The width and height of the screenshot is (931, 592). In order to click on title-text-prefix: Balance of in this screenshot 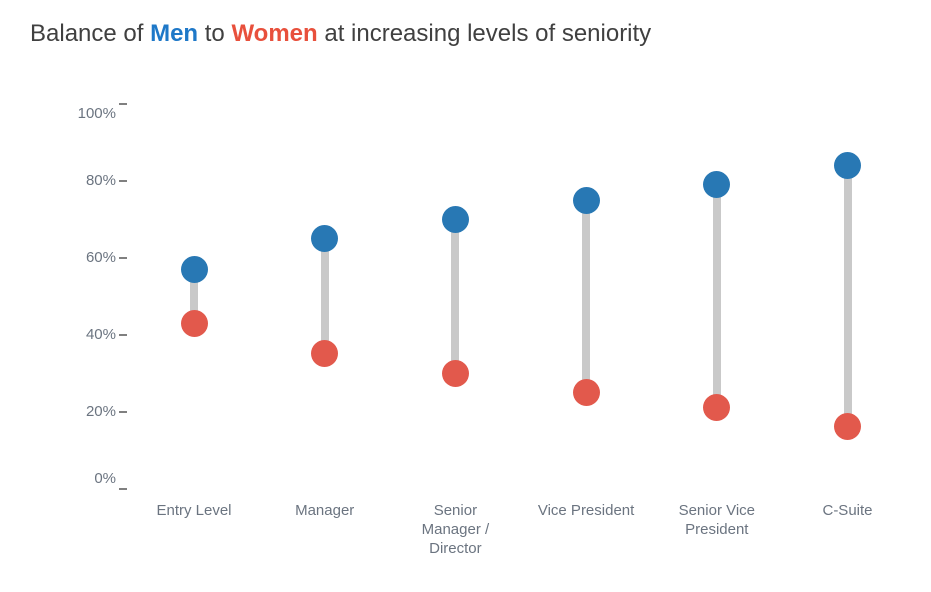, I will do `click(90, 33)`.